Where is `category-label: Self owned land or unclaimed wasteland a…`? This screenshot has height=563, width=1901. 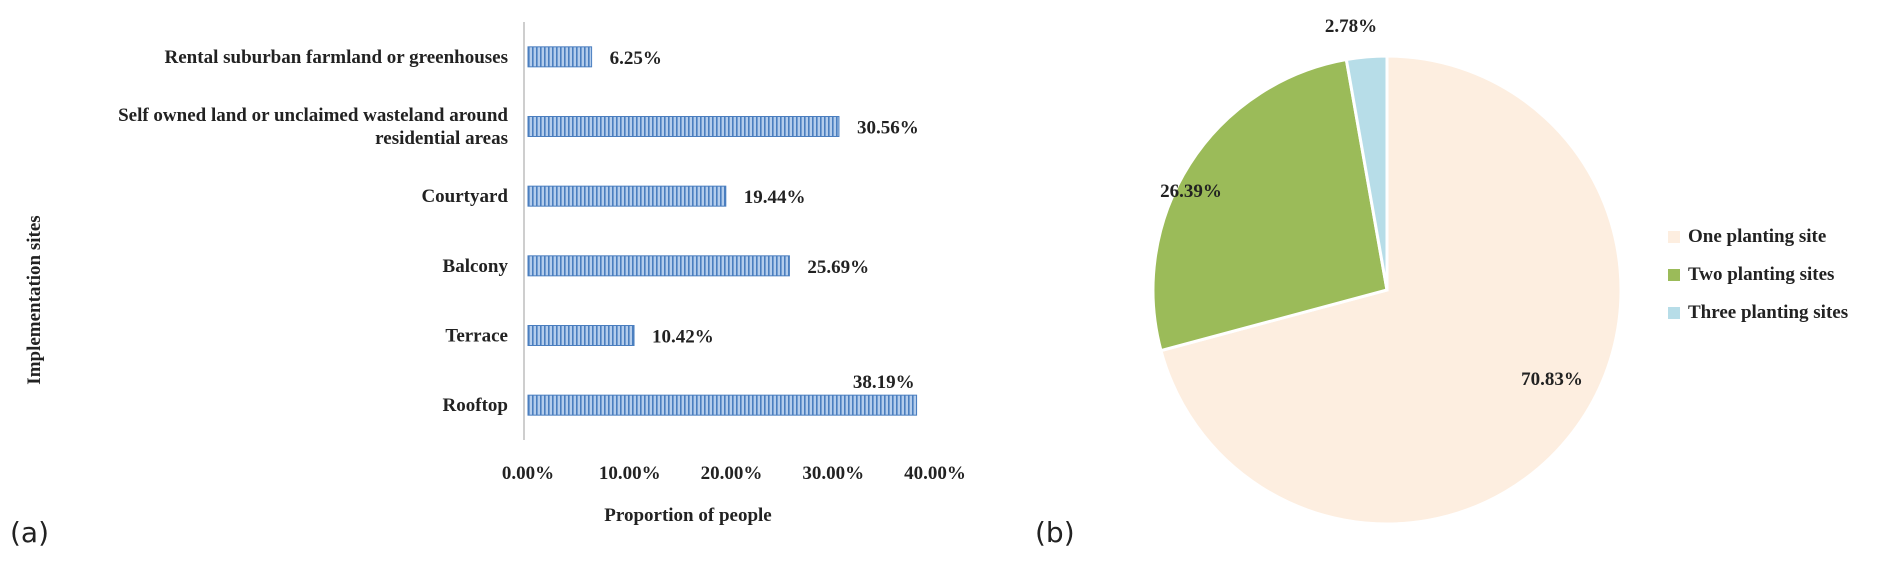
category-label: Self owned land or unclaimed wasteland a… is located at coordinates (313, 127).